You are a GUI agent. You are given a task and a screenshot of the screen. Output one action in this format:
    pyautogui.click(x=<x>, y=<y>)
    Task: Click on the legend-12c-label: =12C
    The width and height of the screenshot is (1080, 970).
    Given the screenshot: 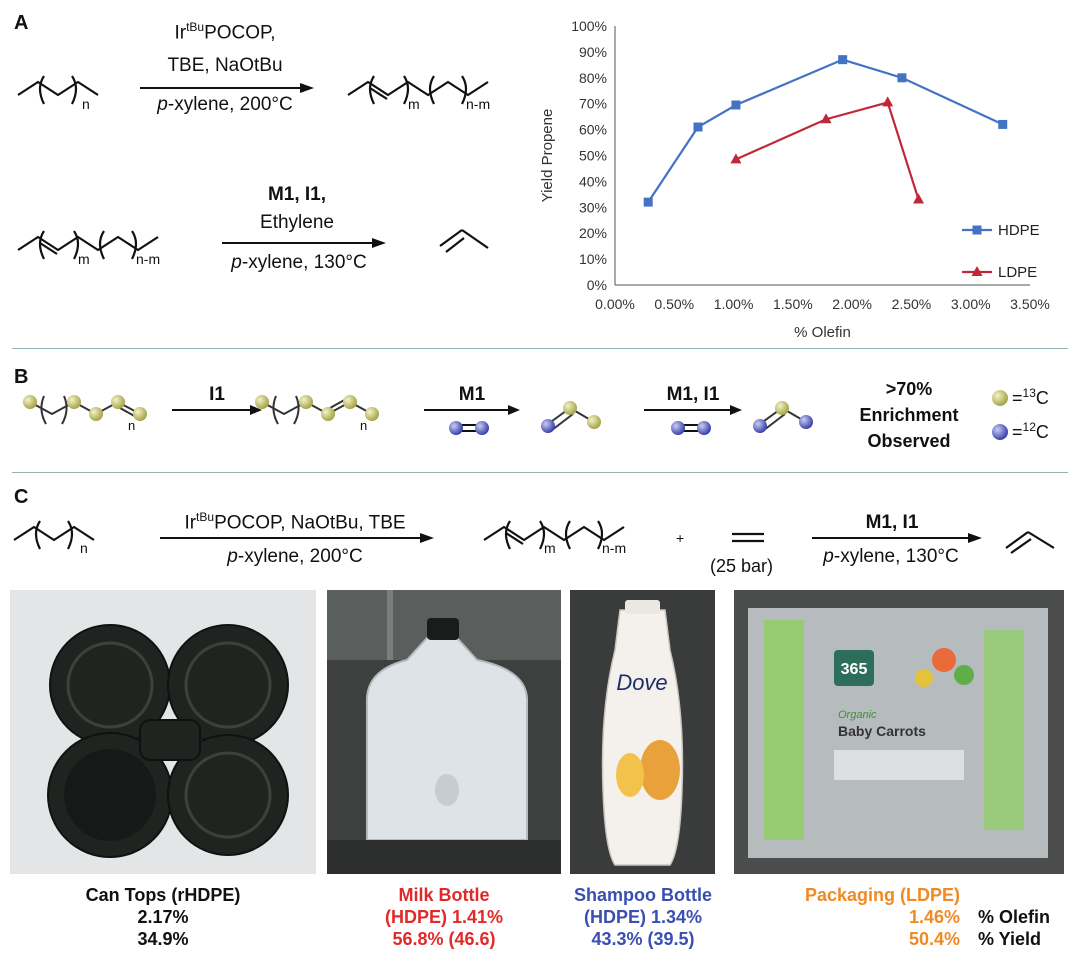 What is the action you would take?
    pyautogui.click(x=1030, y=431)
    